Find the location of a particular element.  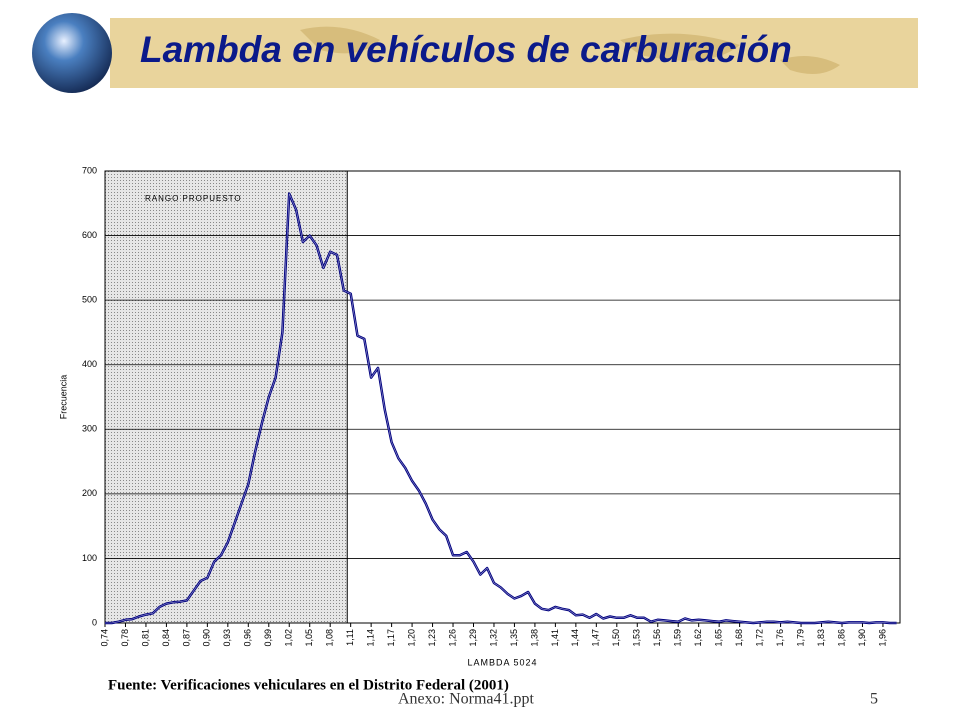

y-tick-label: 0 is located at coordinates (94, 622).